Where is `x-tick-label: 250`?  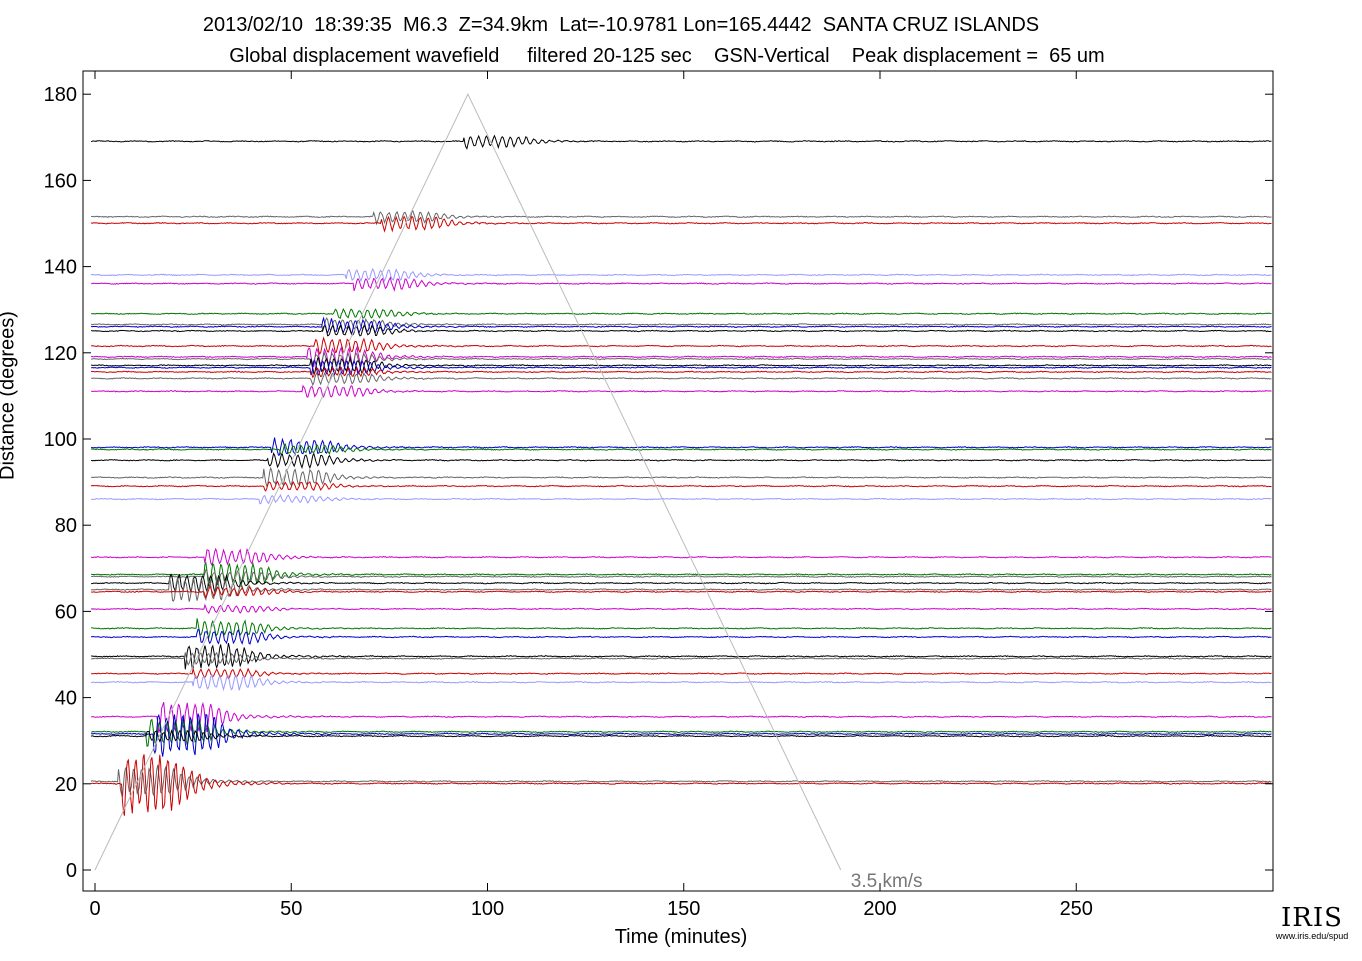 x-tick-label: 250 is located at coordinates (1076, 909).